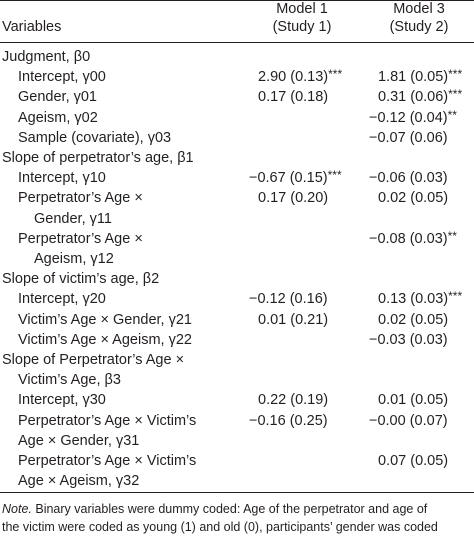 The height and width of the screenshot is (536, 474). Describe the element at coordinates (293, 320) in the screenshot. I see `model1-value: 0.01 (0.21)` at that location.